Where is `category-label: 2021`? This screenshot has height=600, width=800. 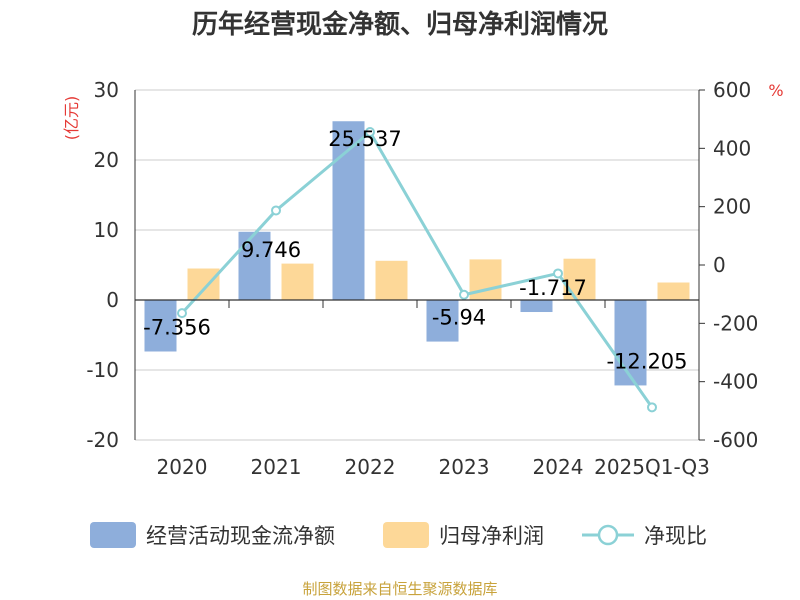
category-label: 2021 is located at coordinates (276, 467).